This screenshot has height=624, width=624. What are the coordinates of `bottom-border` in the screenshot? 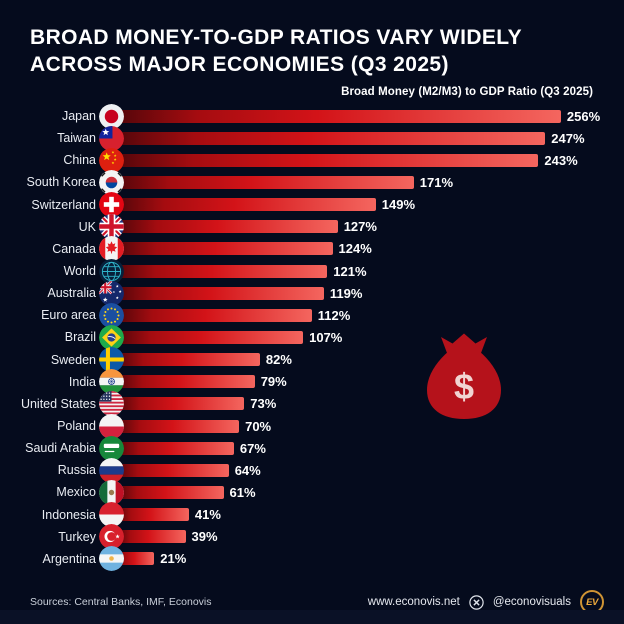 It's located at (312, 617).